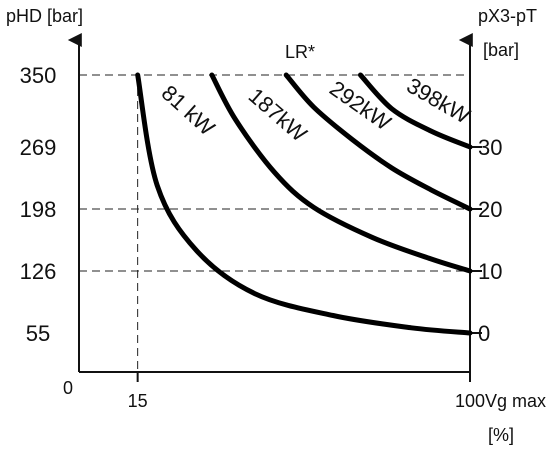 The image size is (560, 450). What do you see at coordinates (38, 75) in the screenshot?
I see `left-tick-label: 350` at bounding box center [38, 75].